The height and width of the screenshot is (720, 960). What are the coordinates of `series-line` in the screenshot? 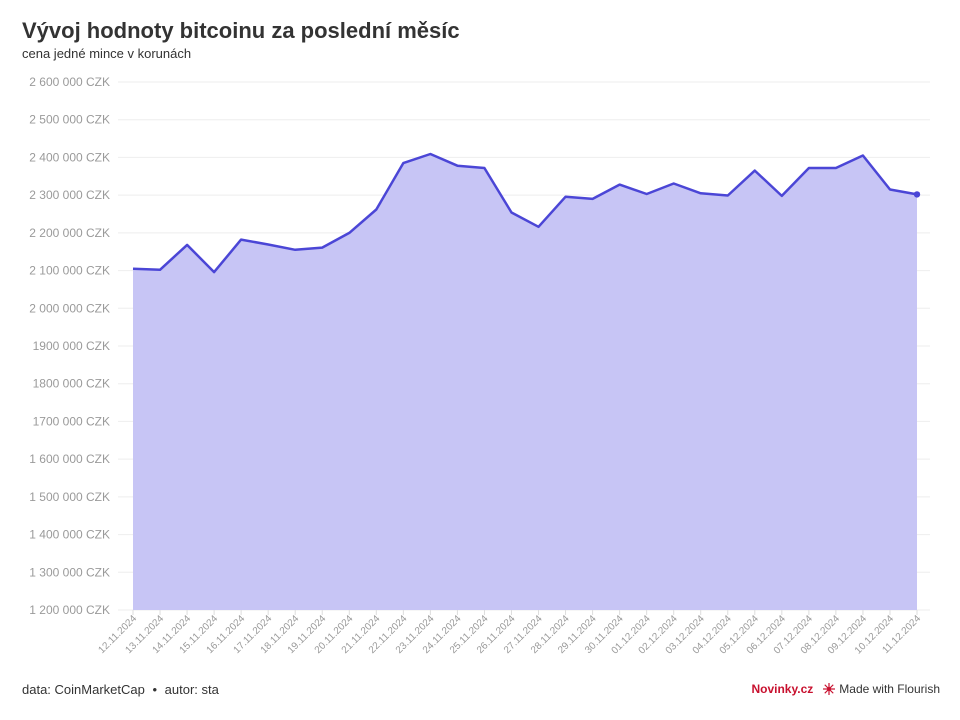 It's located at (525, 213).